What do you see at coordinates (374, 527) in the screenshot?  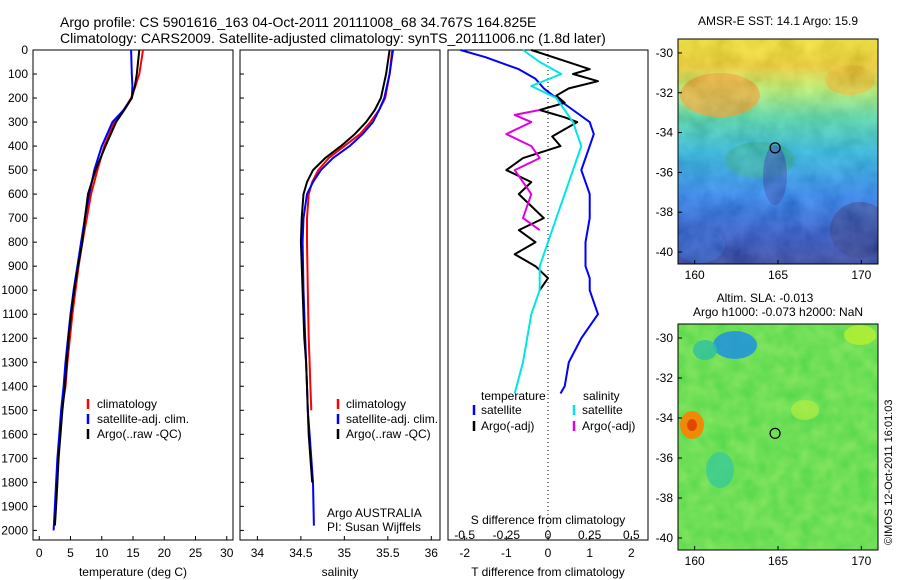 I see `pi-label: PI: Susan Wijffels` at bounding box center [374, 527].